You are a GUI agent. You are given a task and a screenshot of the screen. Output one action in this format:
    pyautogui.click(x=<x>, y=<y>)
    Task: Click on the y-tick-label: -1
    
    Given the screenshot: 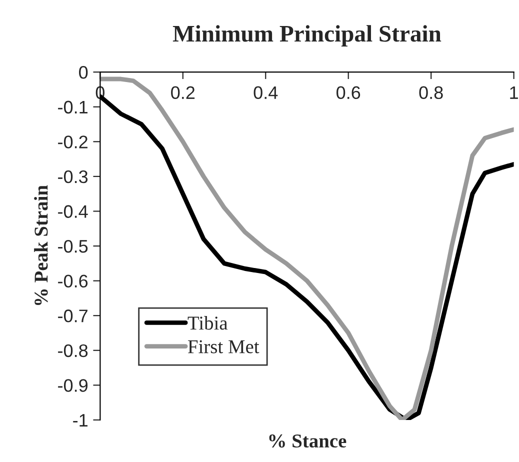 What is the action you would take?
    pyautogui.click(x=80, y=420)
    